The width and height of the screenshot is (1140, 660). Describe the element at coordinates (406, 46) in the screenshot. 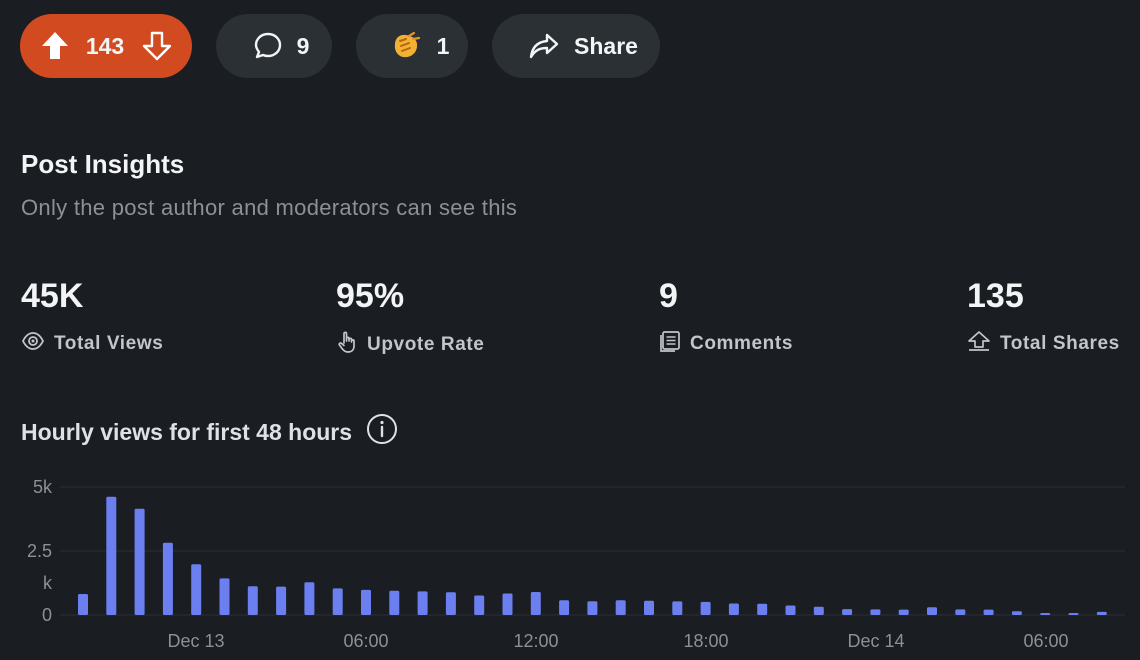

I see `award-icon` at that location.